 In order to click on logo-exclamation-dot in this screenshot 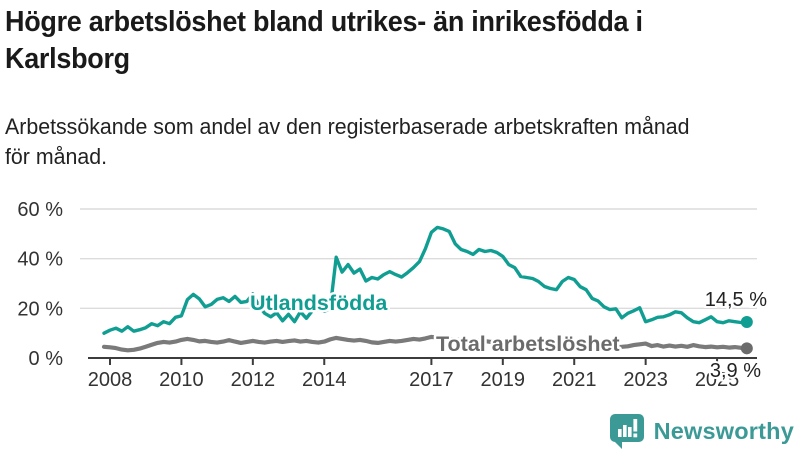, I will do `click(634, 435)`.